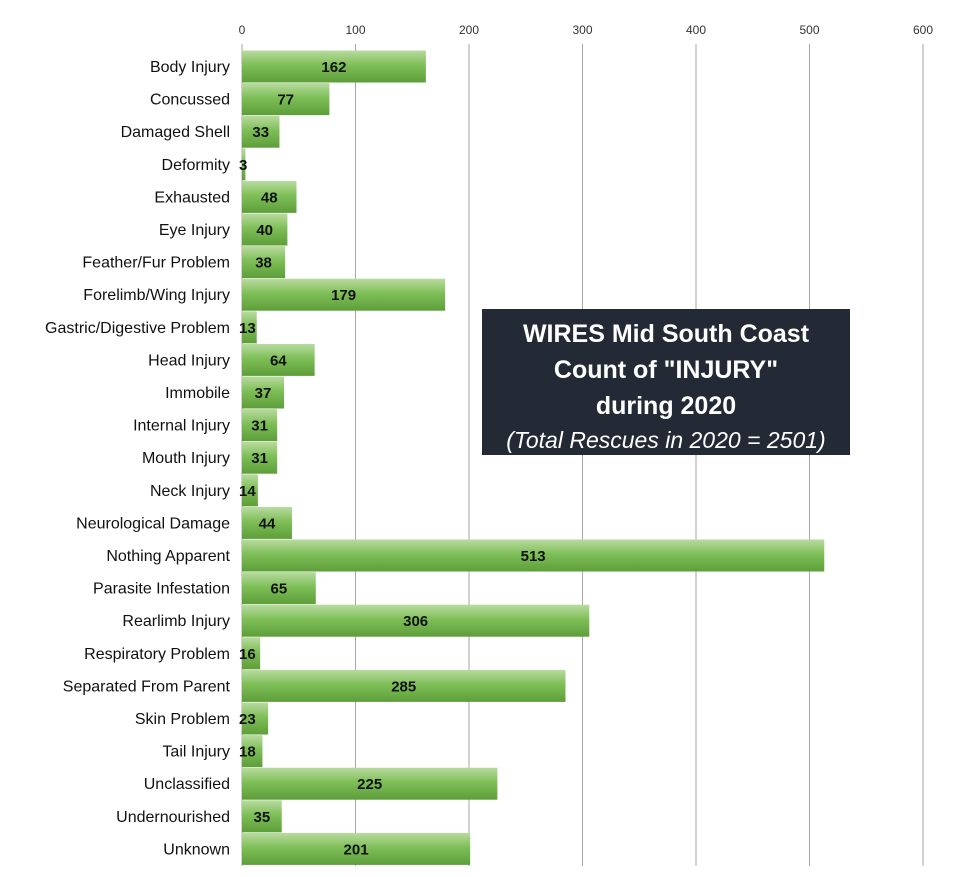 The image size is (967, 877). I want to click on category-label: Concussed, so click(190, 100).